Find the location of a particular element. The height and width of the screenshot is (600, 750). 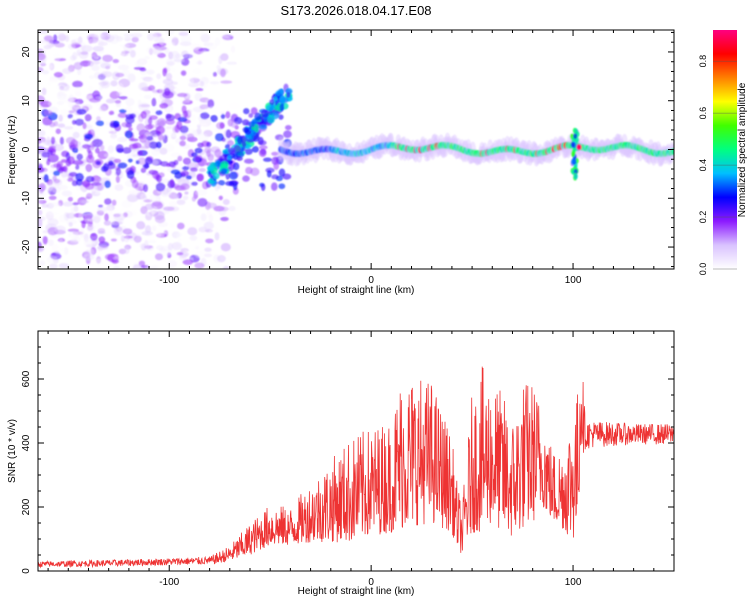

x-tick-label: 0 is located at coordinates (371, 582).